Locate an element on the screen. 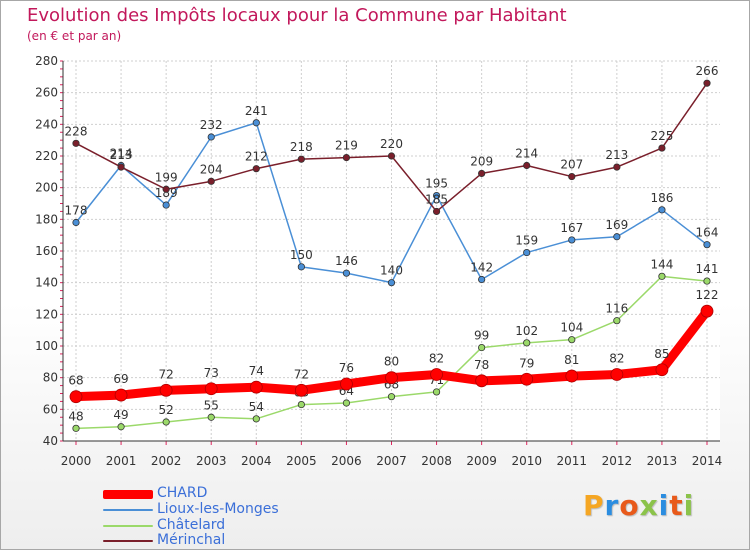  data-label-m-rinchal: 207 is located at coordinates (571, 165).